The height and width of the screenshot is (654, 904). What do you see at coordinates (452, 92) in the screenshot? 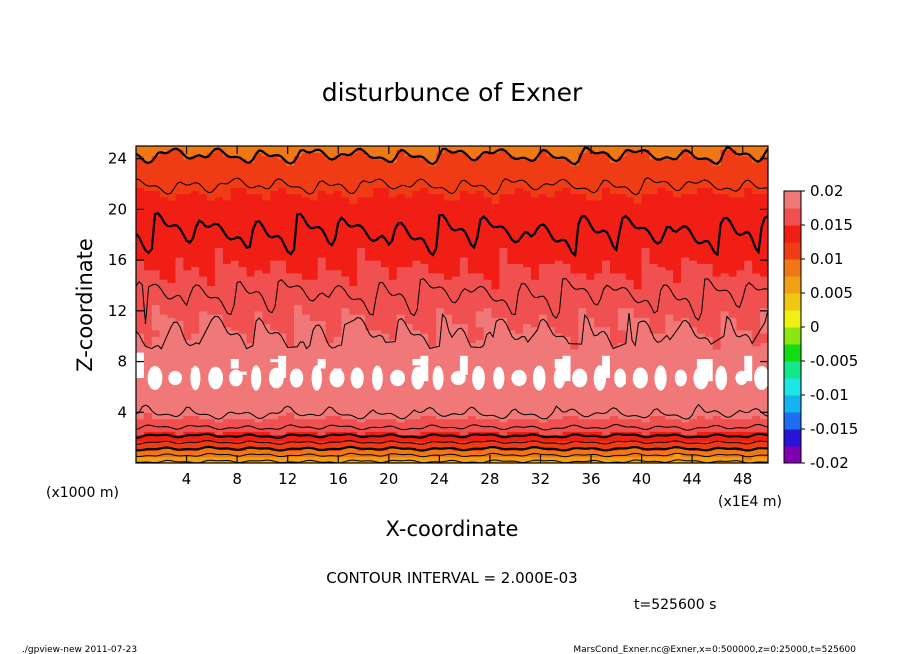
I see `chart-title: disturbunce of Exner` at bounding box center [452, 92].